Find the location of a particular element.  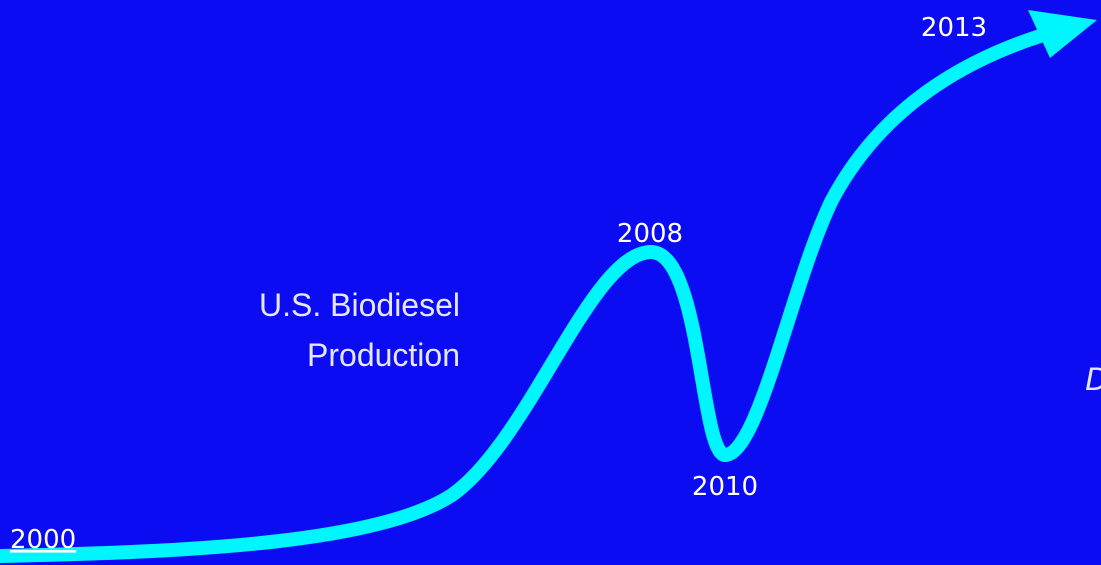

arrow-head is located at coordinates (1062, 34).